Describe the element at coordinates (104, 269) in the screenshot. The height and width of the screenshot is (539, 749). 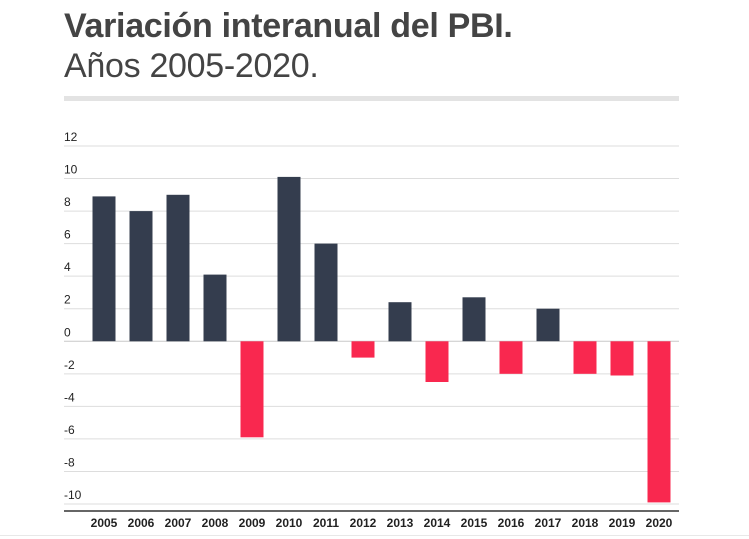
I see `bar-2005` at that location.